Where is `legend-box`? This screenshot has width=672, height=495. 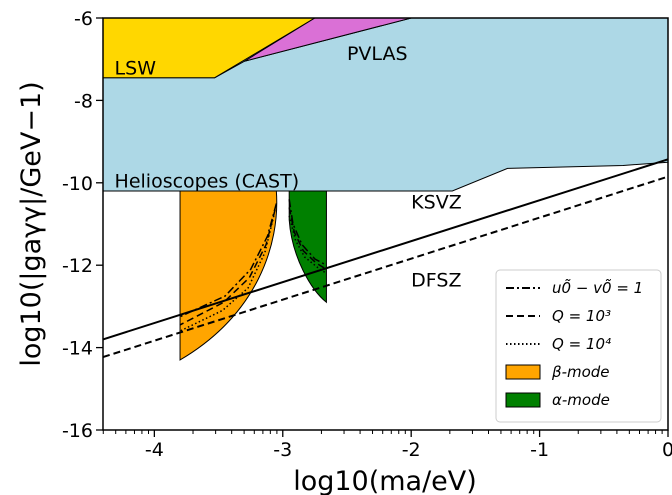
legend-box is located at coordinates (578, 346).